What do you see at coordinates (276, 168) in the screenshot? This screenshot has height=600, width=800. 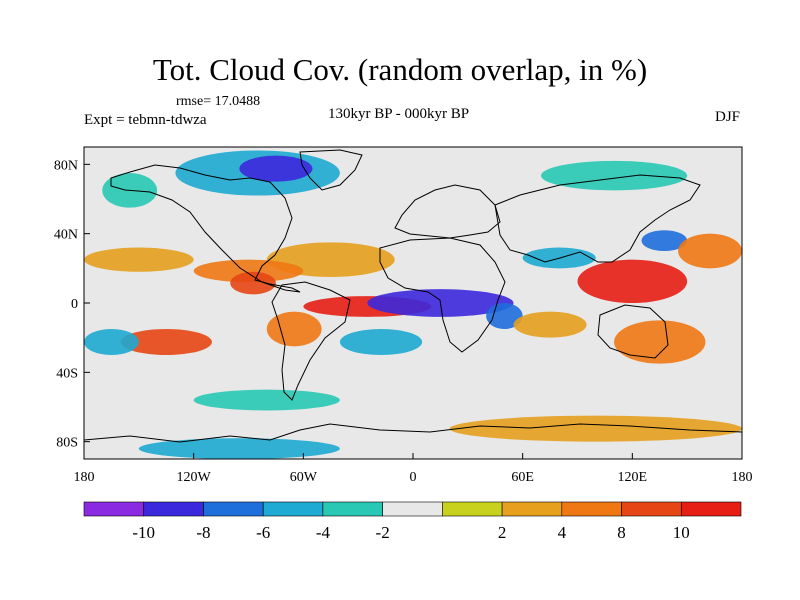 I see `anomaly-region-greenland-strong-negative` at bounding box center [276, 168].